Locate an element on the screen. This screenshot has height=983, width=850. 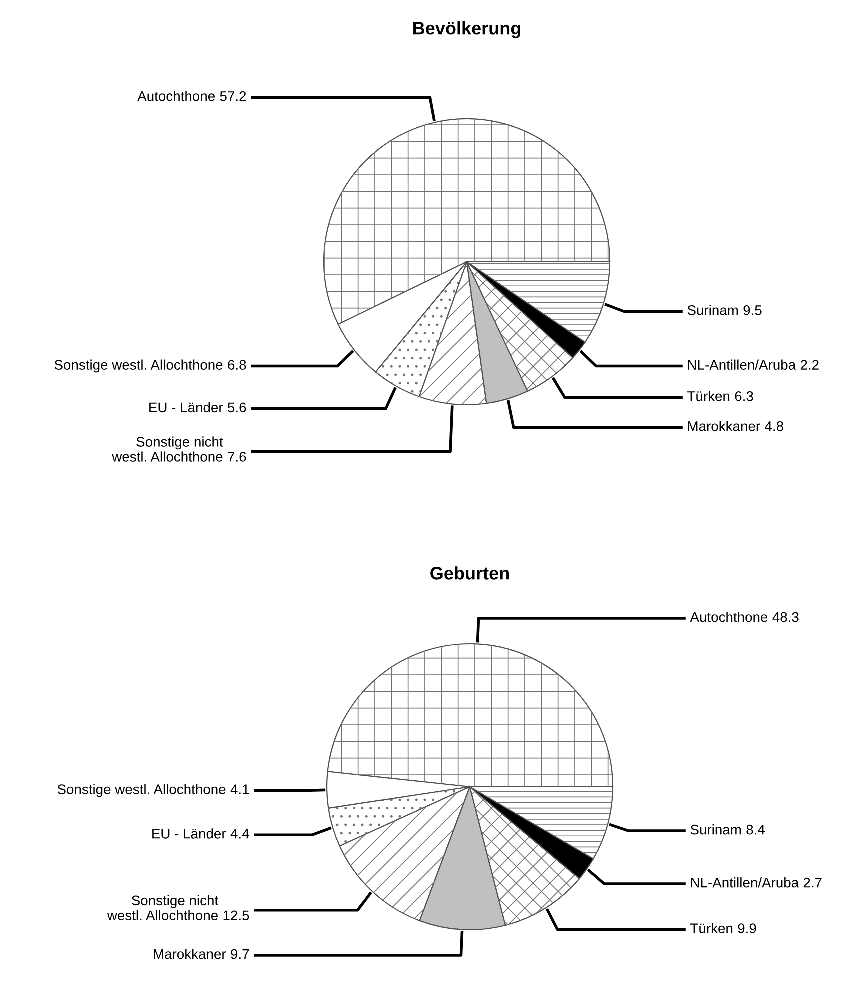
data-label: 8.4 is located at coordinates (755, 829).